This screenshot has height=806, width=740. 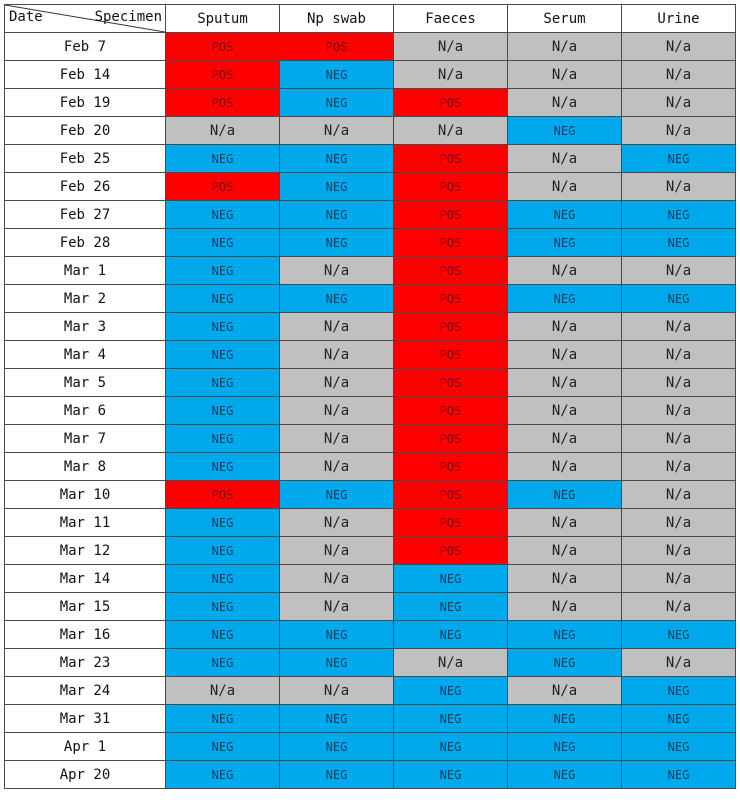 I want to click on table-row: Mar 15 NEG N/a NEG N/a N/a, so click(x=370, y=606).